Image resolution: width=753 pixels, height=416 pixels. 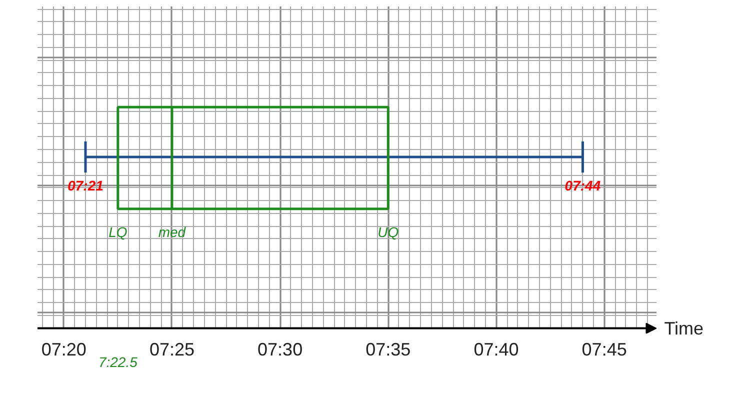 I want to click on text: 7:22.5, so click(x=118, y=362).